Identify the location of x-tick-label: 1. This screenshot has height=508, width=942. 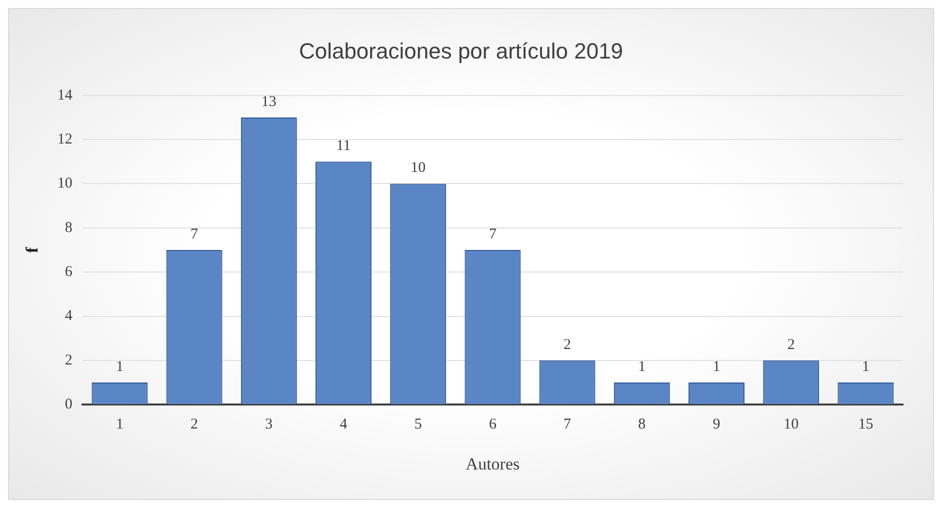
(120, 424).